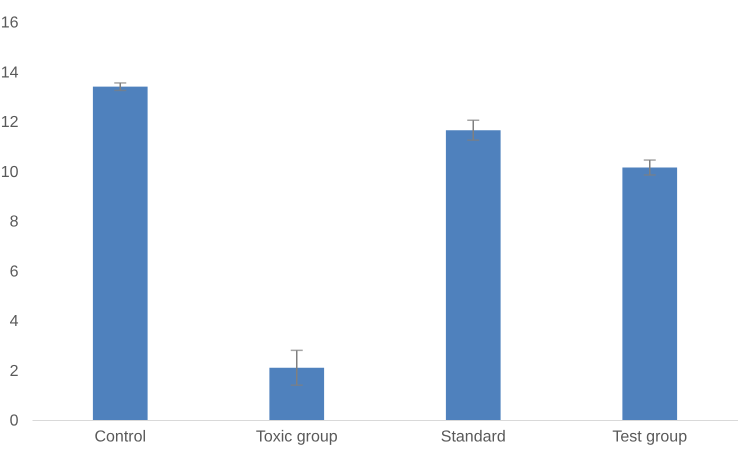 The image size is (751, 455). What do you see at coordinates (14, 371) in the screenshot?
I see `y-tick-label: 2` at bounding box center [14, 371].